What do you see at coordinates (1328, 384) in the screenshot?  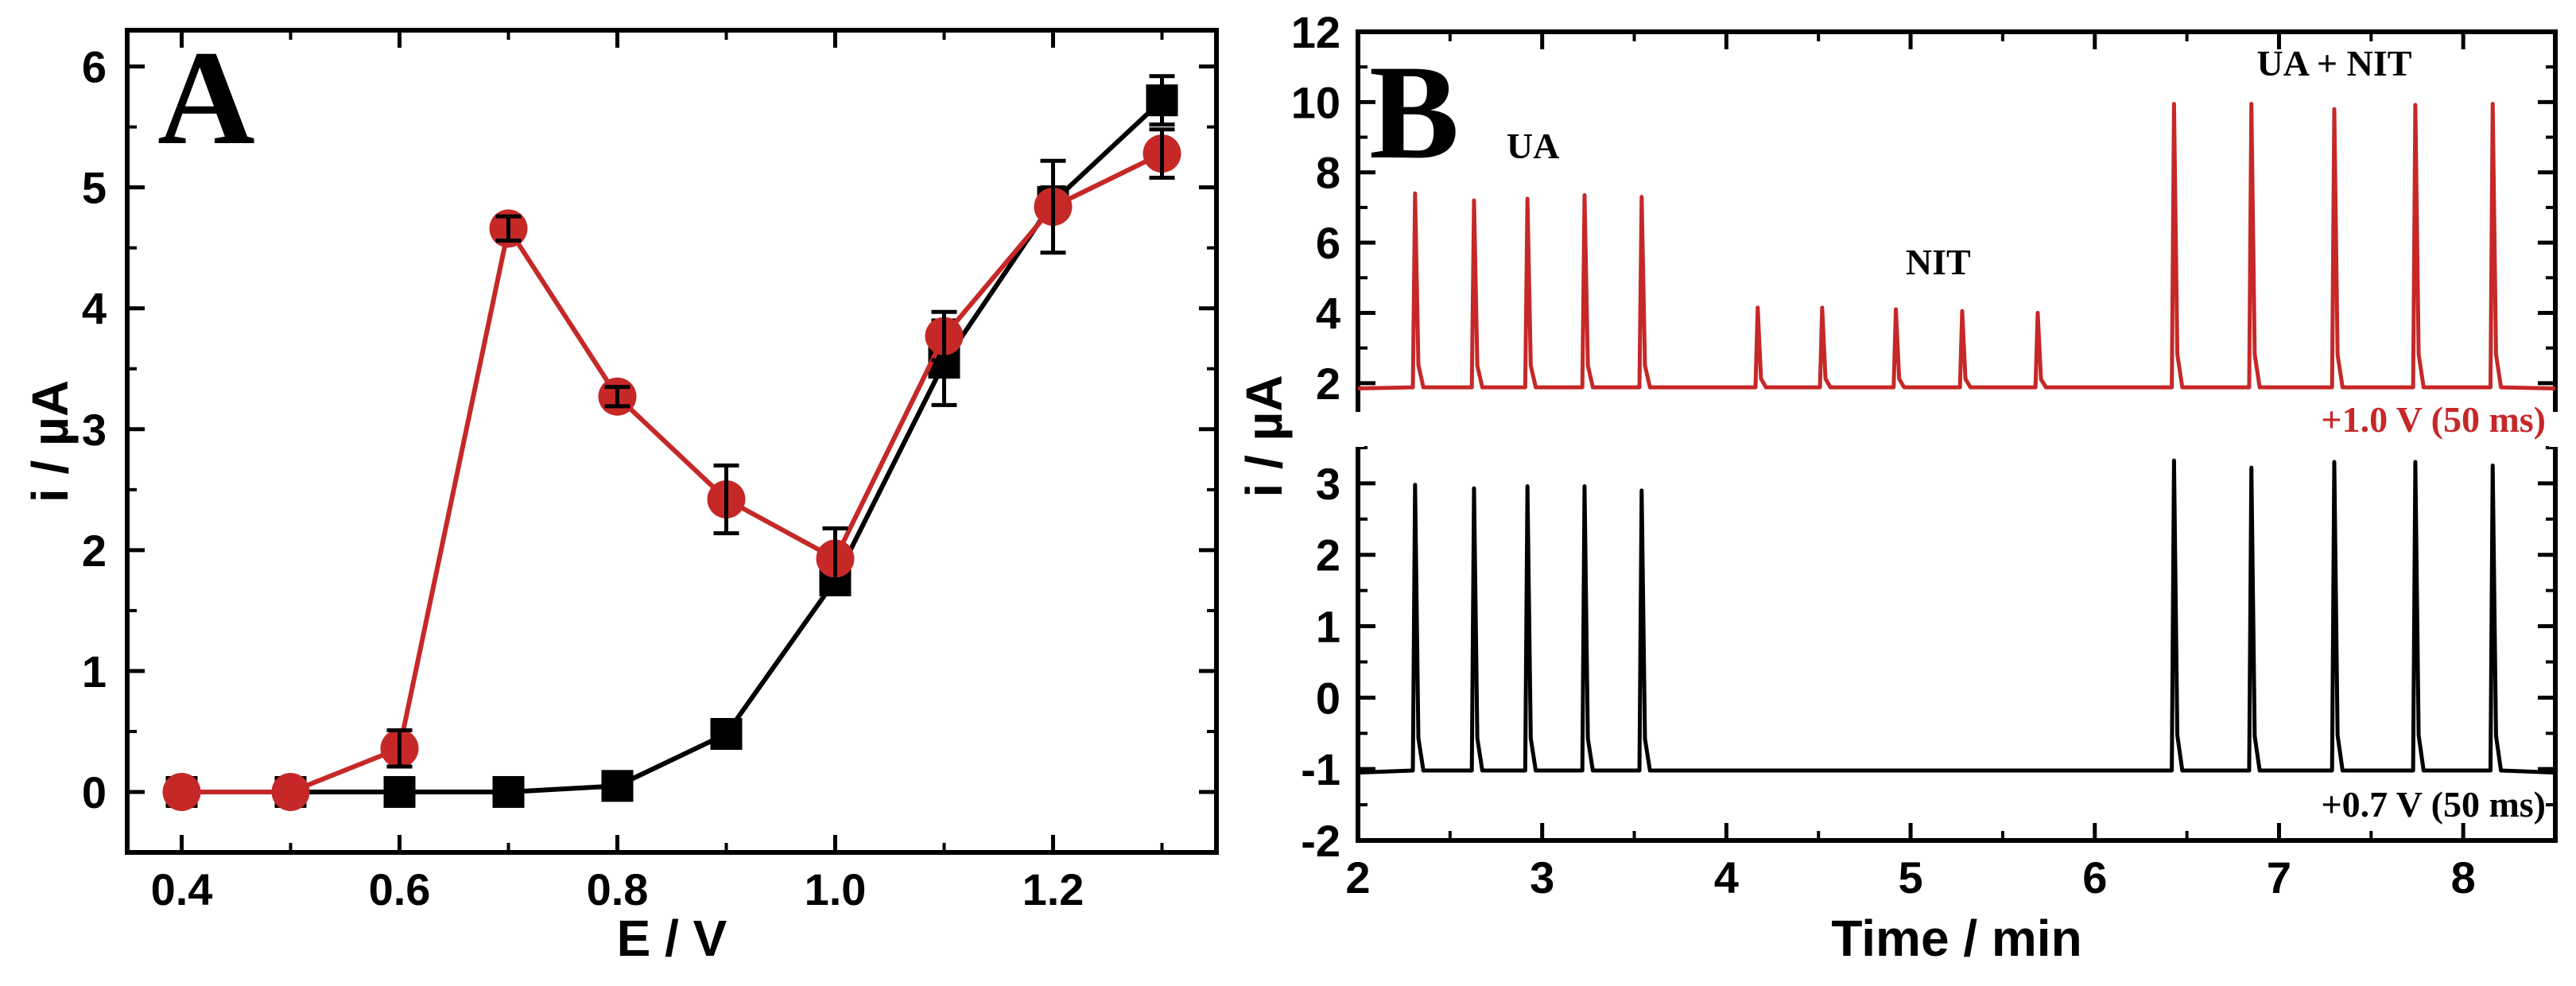 I see `y-tick-label-b-top: 2` at bounding box center [1328, 384].